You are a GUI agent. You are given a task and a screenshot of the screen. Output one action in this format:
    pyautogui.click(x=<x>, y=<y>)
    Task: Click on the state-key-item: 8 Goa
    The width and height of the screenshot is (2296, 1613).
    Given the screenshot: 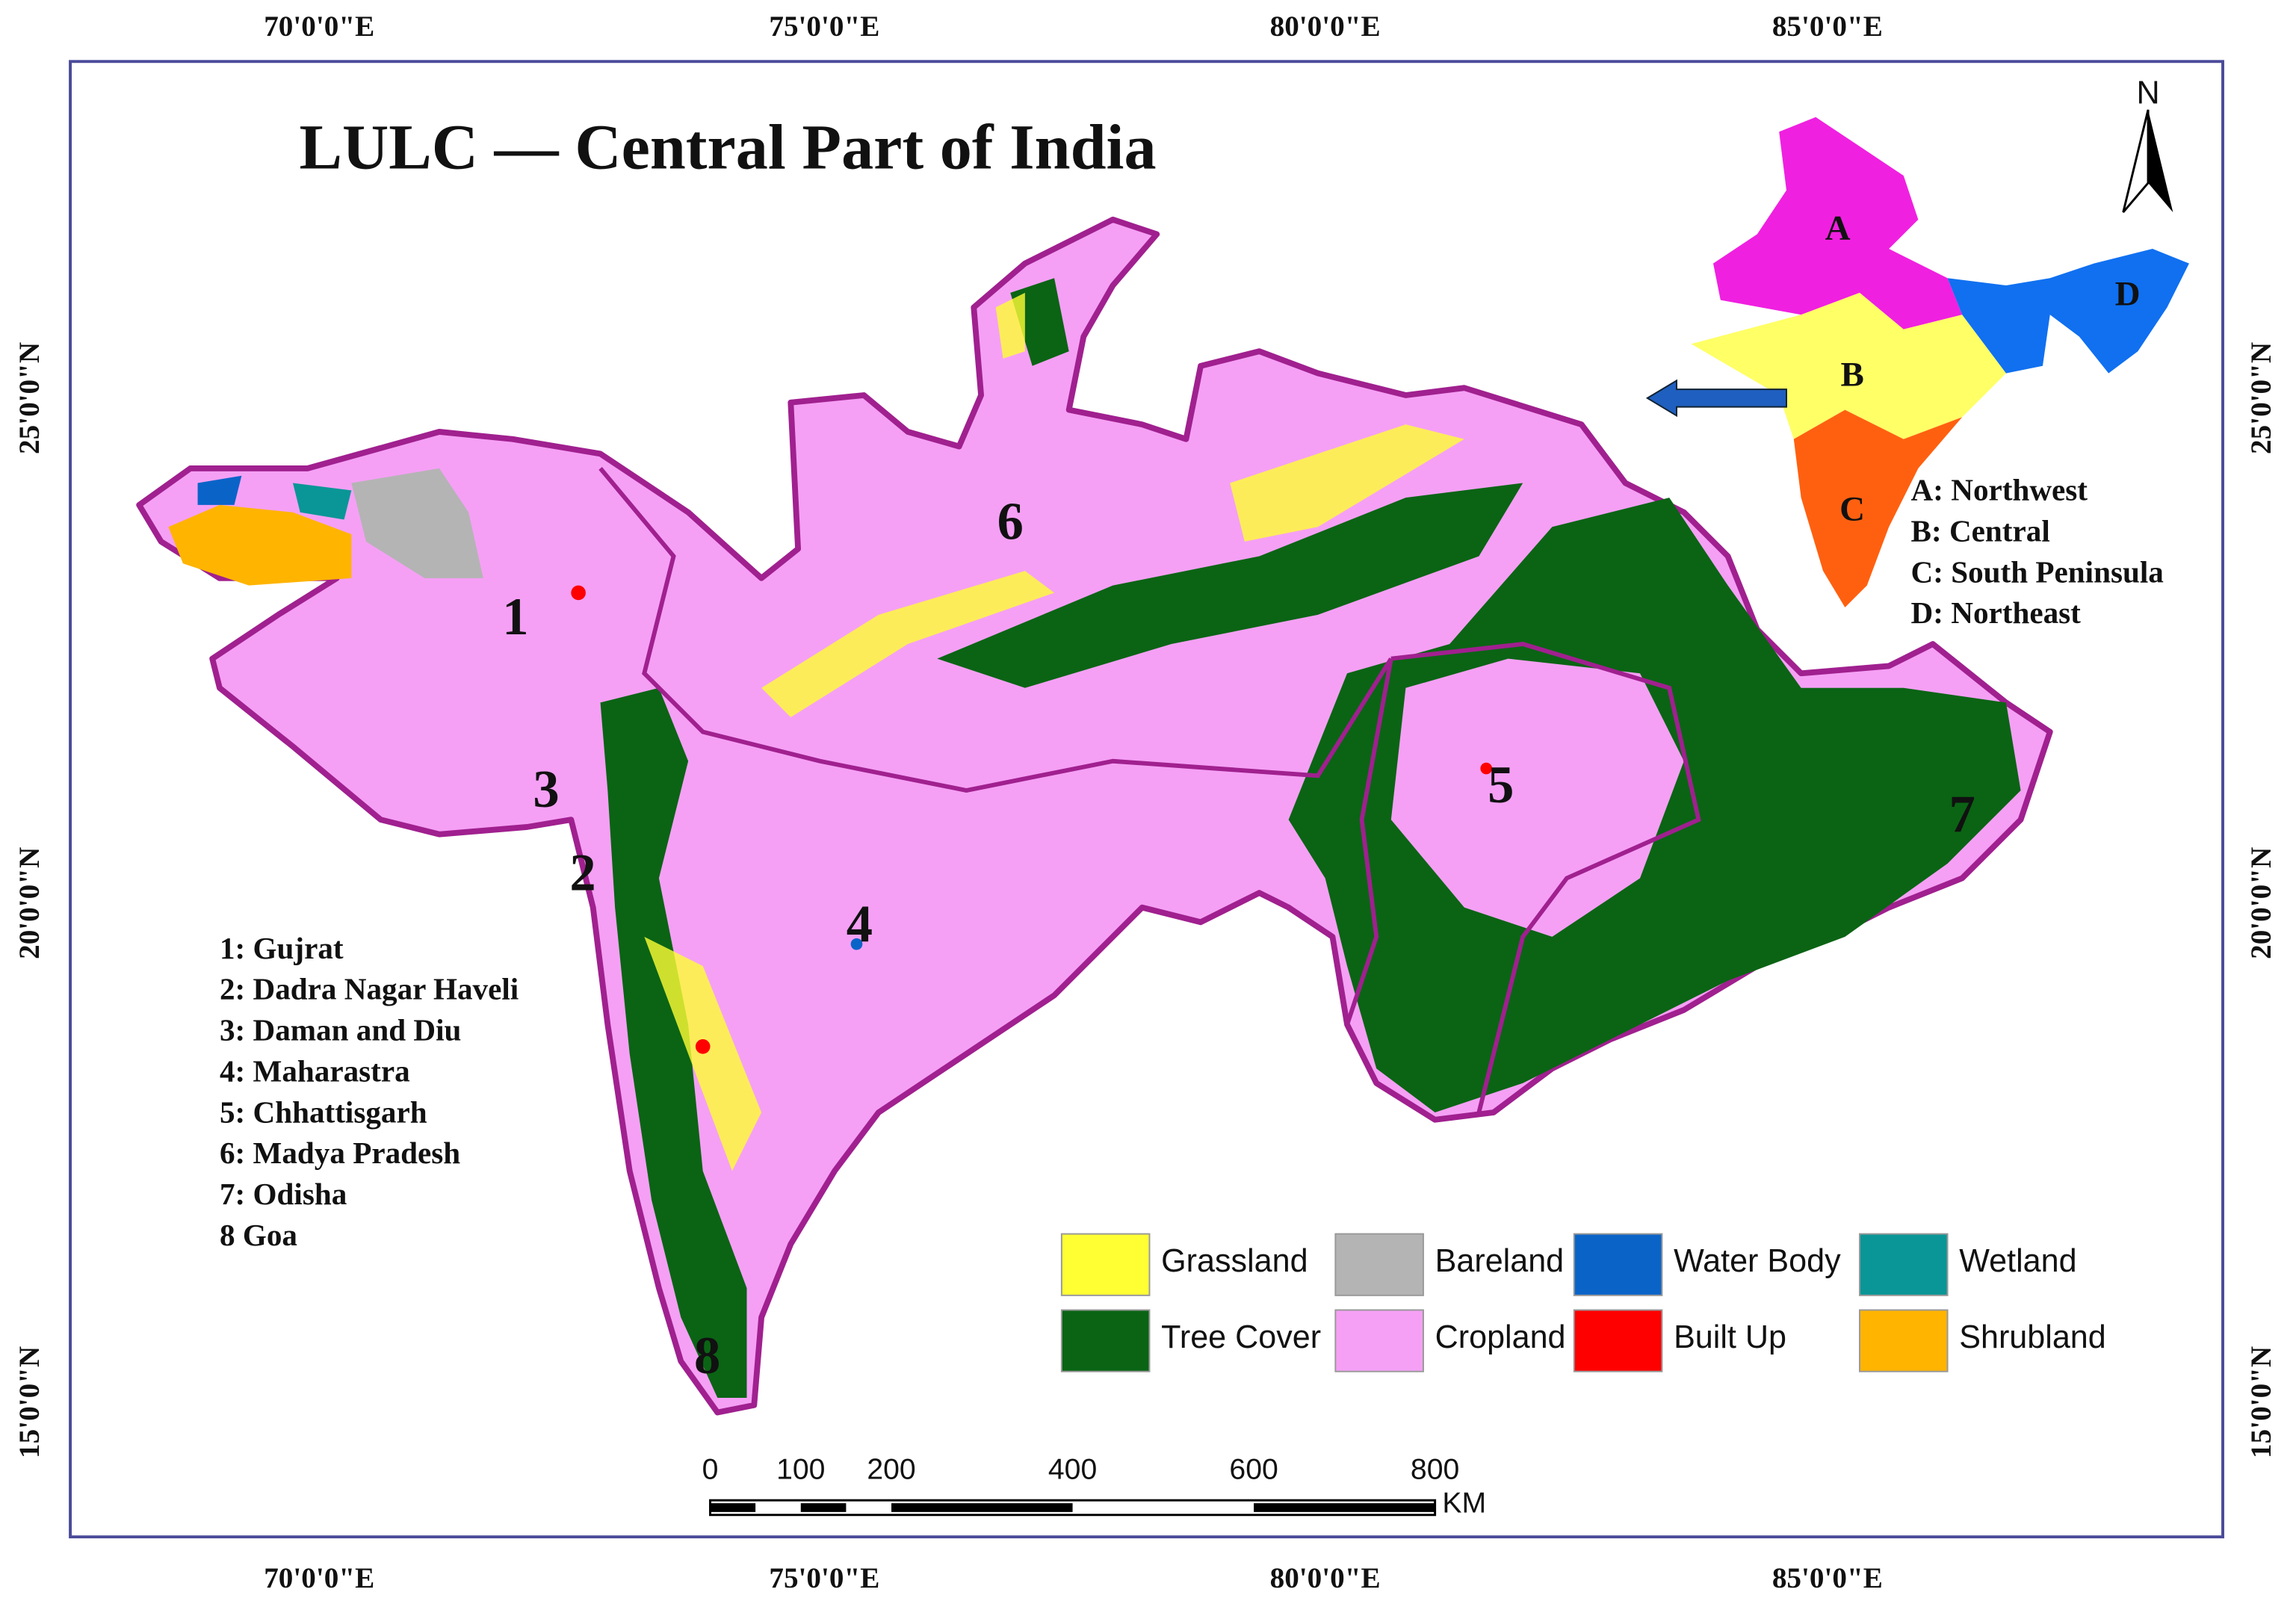 What is the action you would take?
    pyautogui.click(x=258, y=1235)
    